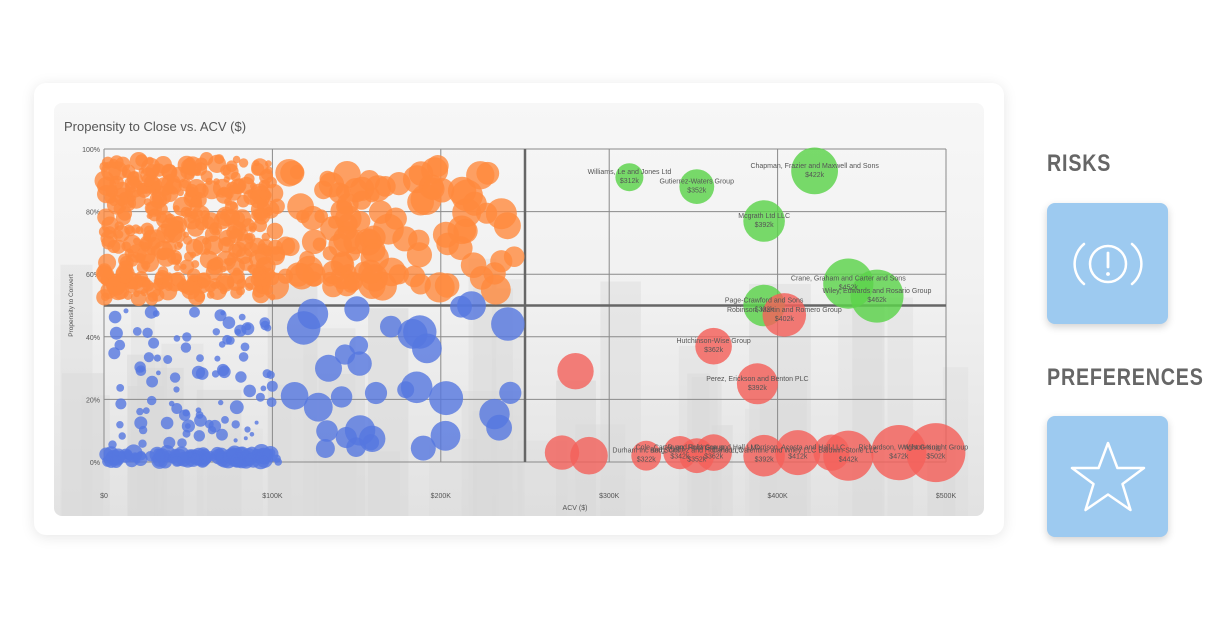  Describe the element at coordinates (93, 338) in the screenshot. I see `y-tick-label: 40%` at that location.